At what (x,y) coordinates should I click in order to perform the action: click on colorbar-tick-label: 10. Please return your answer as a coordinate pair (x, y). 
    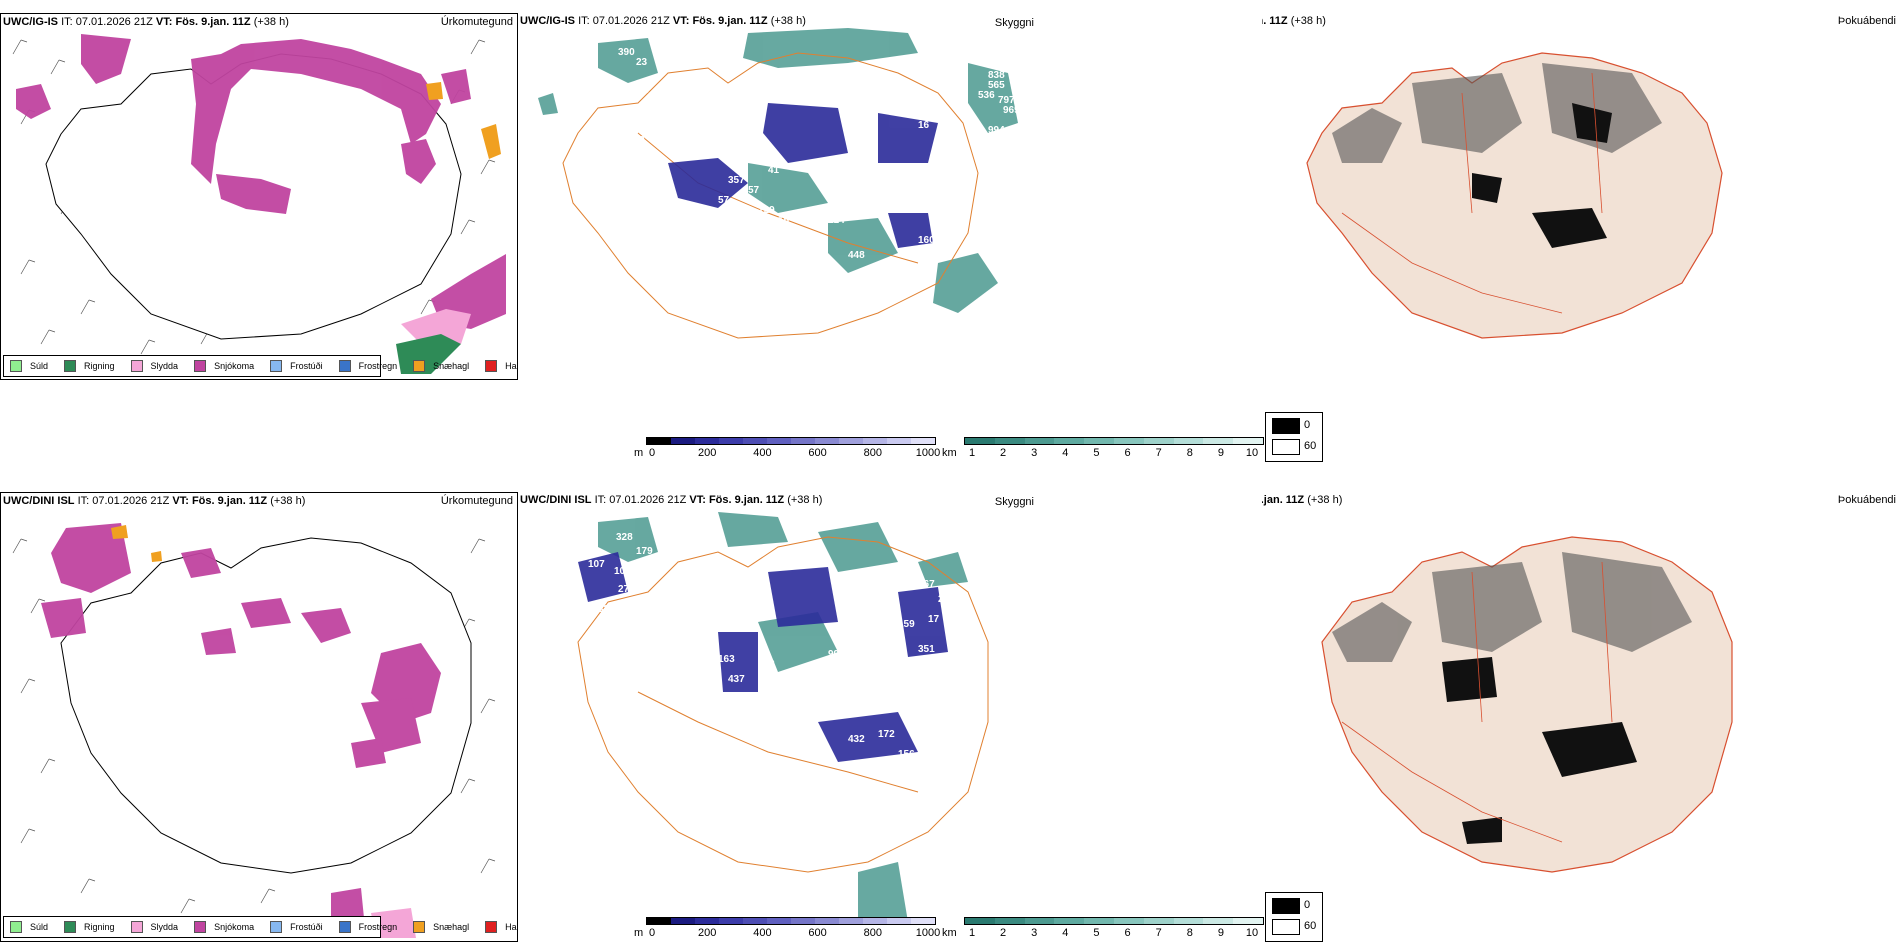
    Looking at the image, I should click on (1252, 453).